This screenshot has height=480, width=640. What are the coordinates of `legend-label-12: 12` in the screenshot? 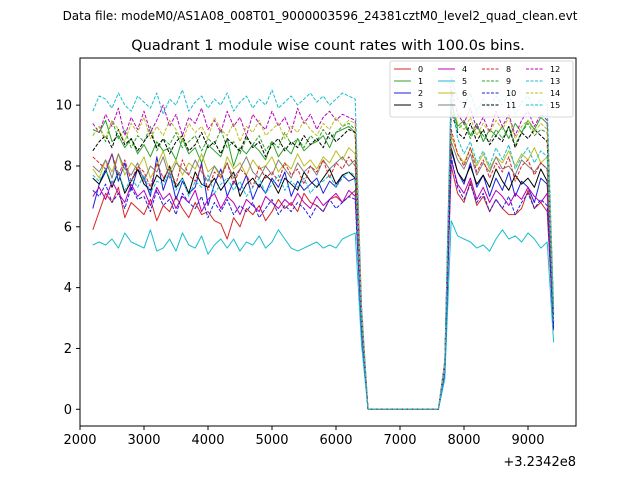 It's located at (555, 69).